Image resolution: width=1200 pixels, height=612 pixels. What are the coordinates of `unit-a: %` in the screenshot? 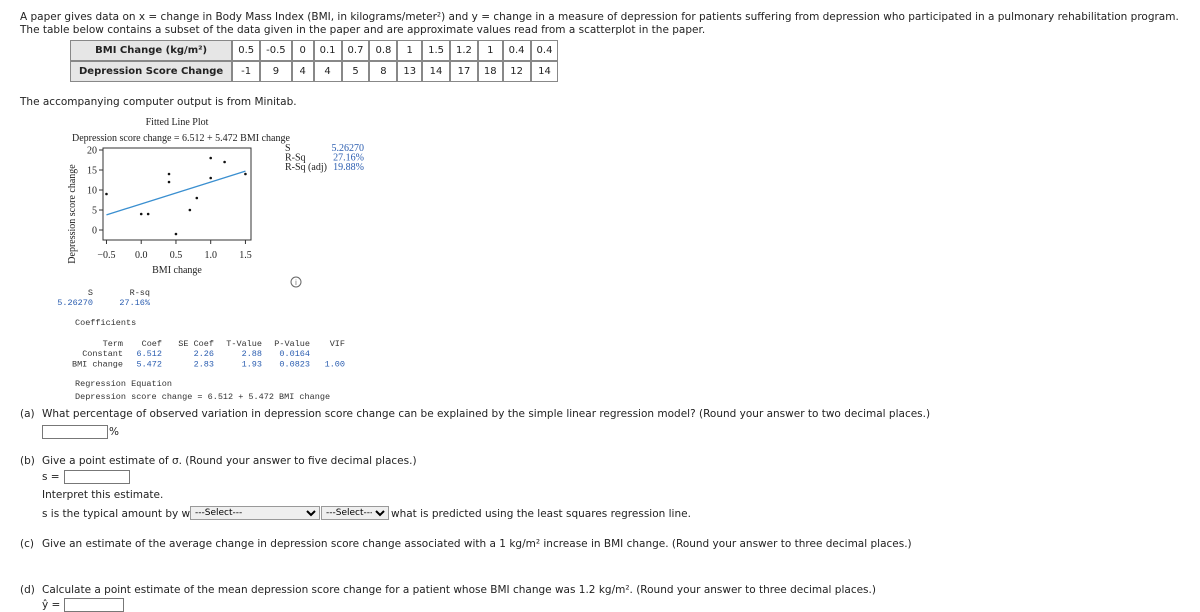 It's located at (114, 432).